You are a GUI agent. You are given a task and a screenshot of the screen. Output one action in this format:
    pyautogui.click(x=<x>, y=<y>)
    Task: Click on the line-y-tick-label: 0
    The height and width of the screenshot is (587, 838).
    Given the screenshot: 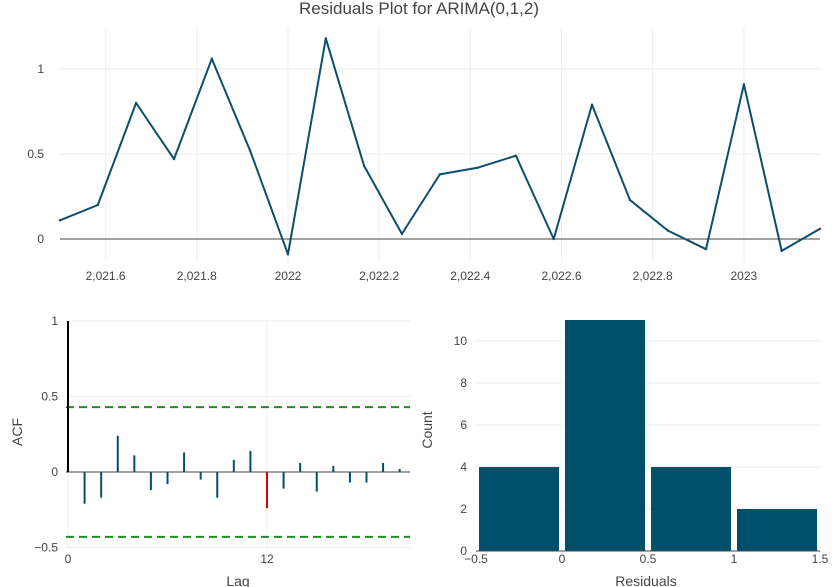 What is the action you would take?
    pyautogui.click(x=40, y=239)
    